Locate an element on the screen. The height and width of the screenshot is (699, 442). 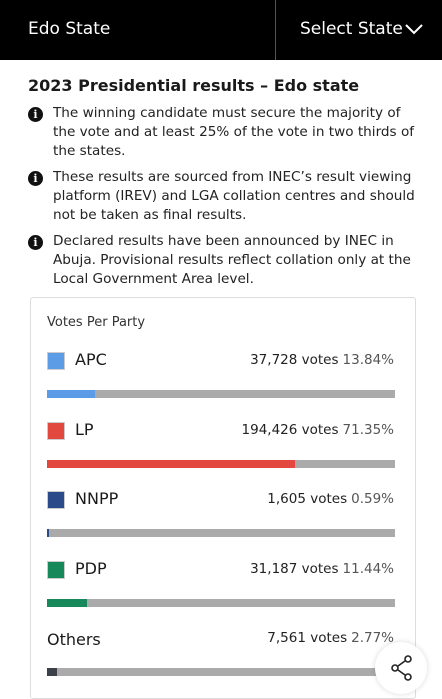
party-result: 37,728 votes 13.84% is located at coordinates (322, 360).